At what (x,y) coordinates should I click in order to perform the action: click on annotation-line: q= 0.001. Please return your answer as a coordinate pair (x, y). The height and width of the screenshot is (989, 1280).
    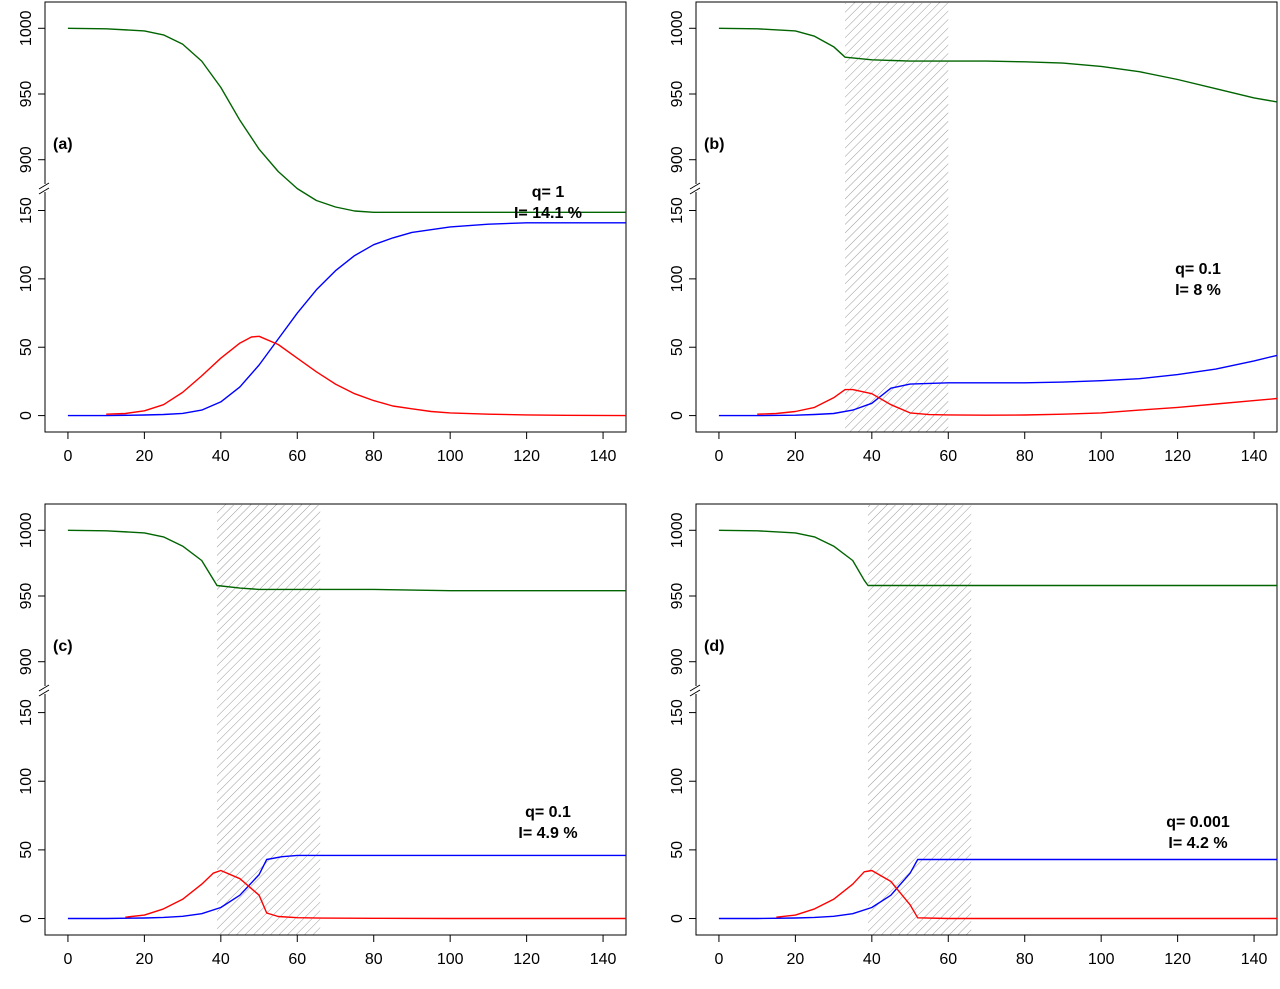
    Looking at the image, I should click on (1198, 822).